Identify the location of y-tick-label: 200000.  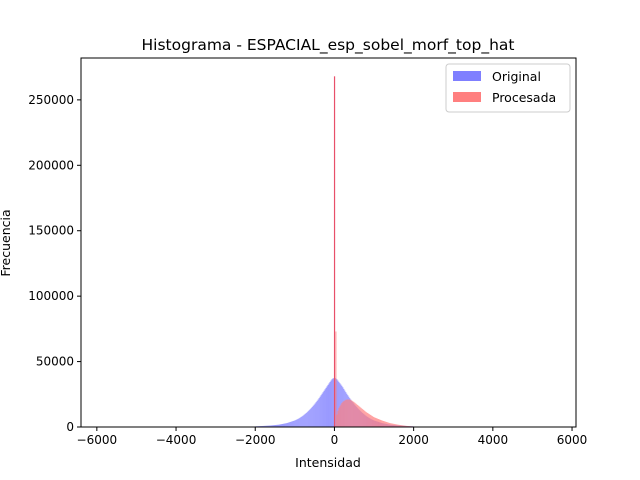
(51, 165).